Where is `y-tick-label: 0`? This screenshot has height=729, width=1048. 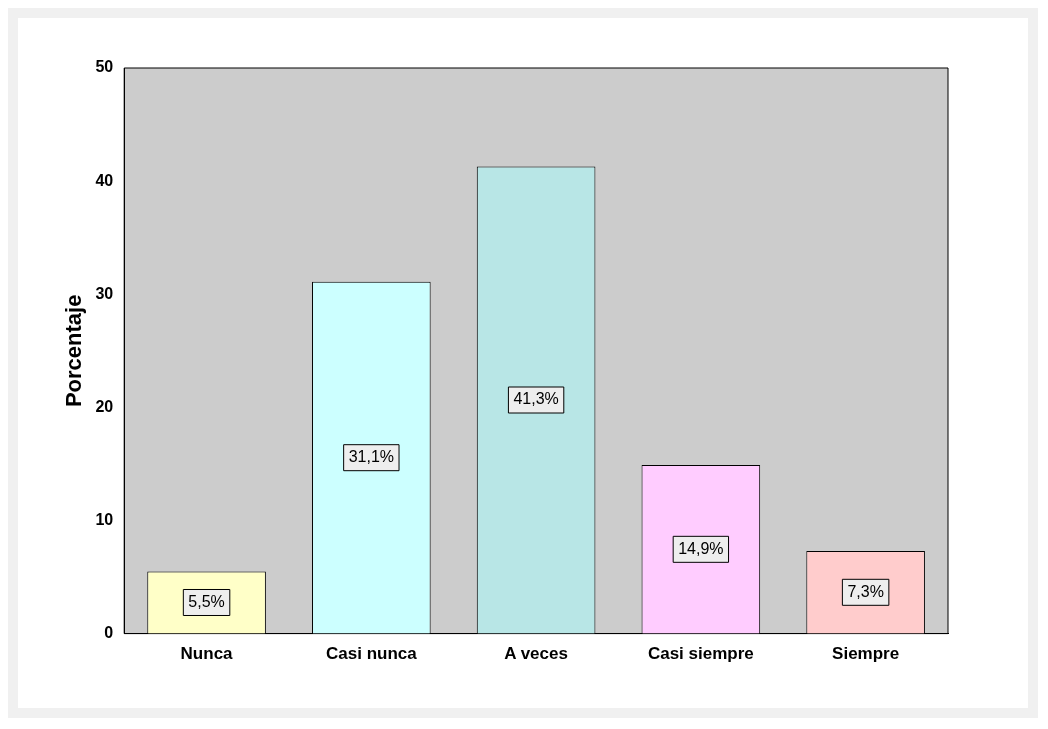
y-tick-label: 0 is located at coordinates (109, 633).